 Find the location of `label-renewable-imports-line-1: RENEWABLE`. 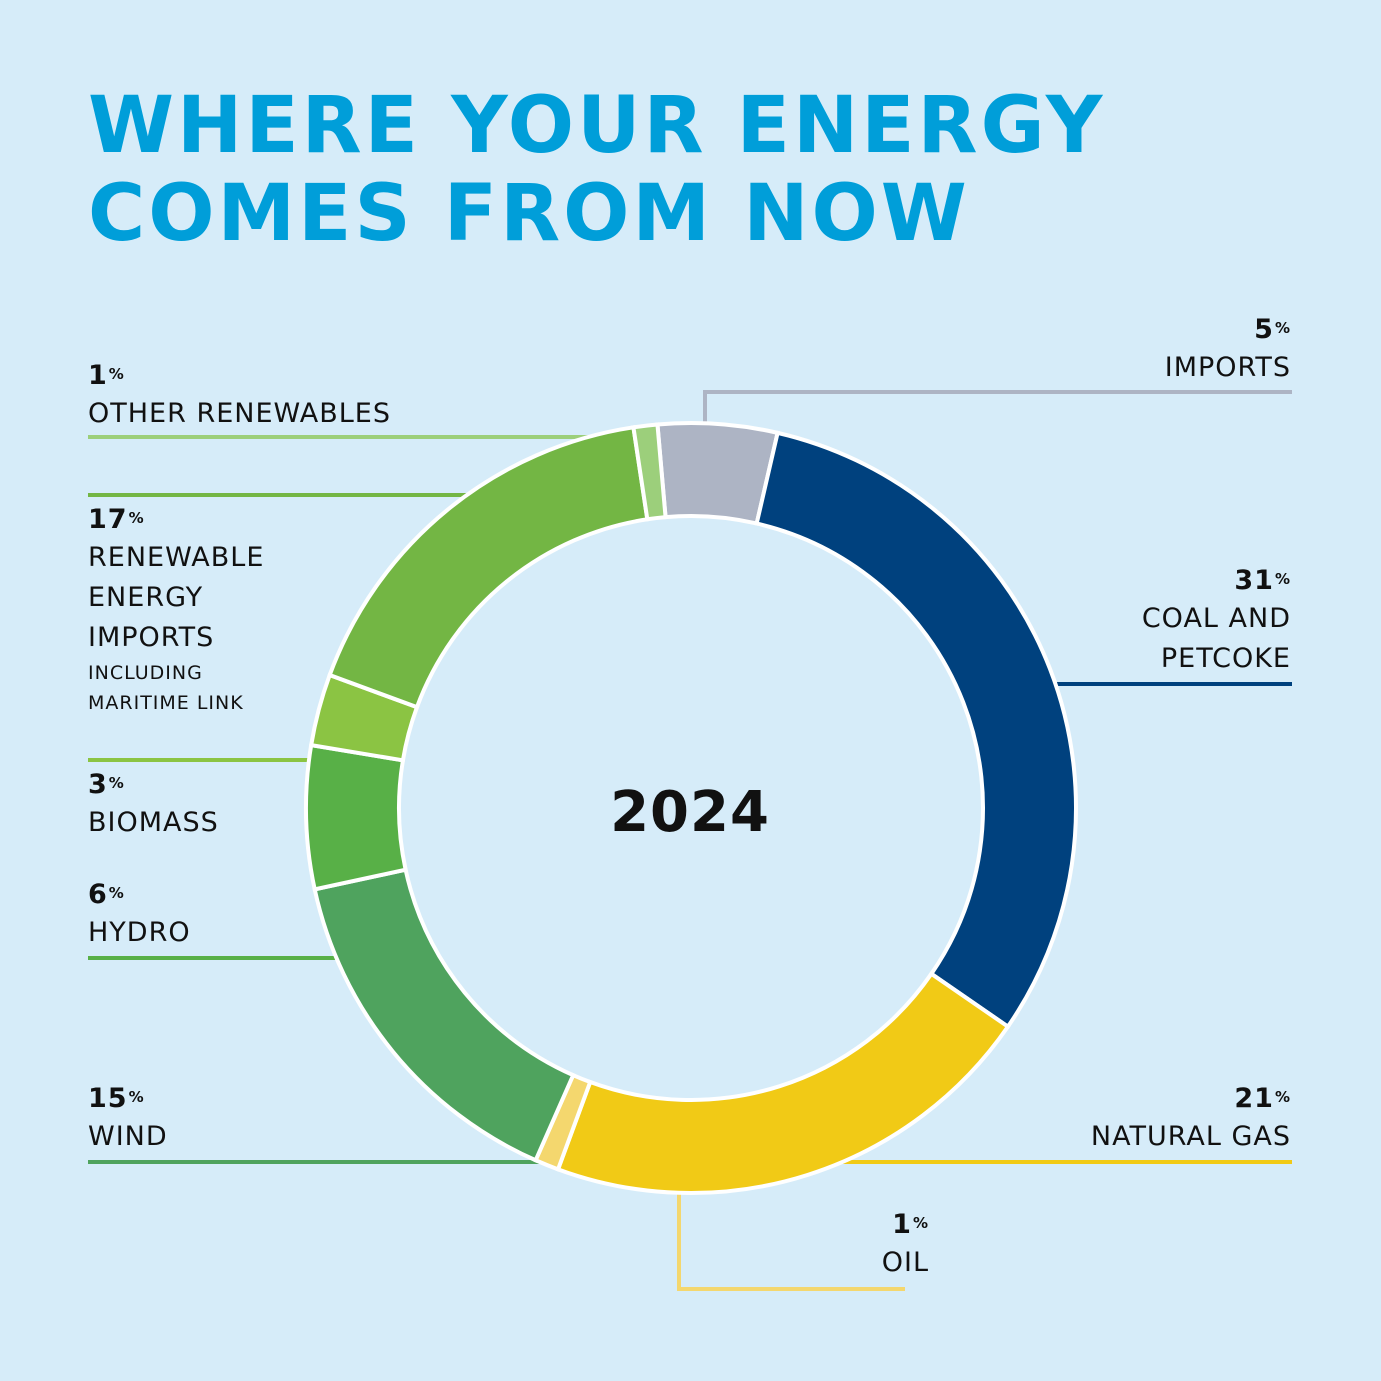

label-renewable-imports-line-1: RENEWABLE is located at coordinates (176, 557).